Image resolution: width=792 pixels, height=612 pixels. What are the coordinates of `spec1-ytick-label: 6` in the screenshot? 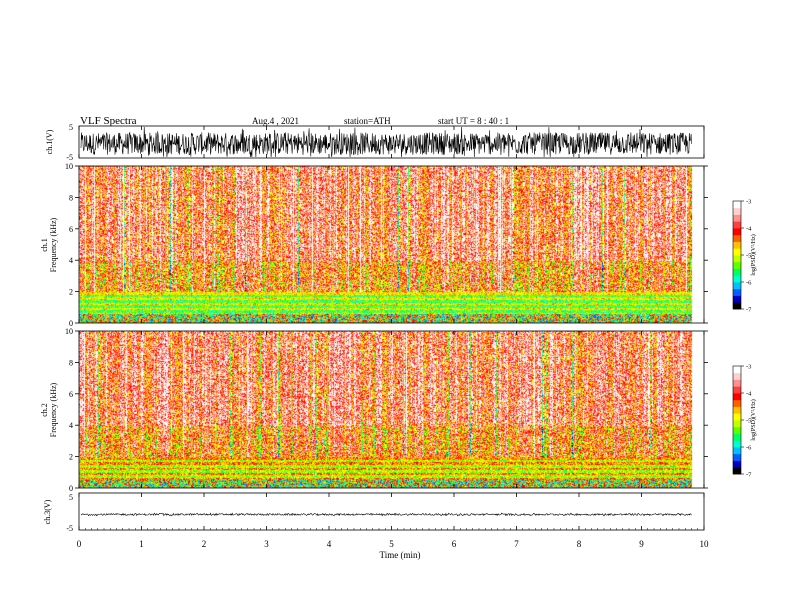 It's located at (71, 229).